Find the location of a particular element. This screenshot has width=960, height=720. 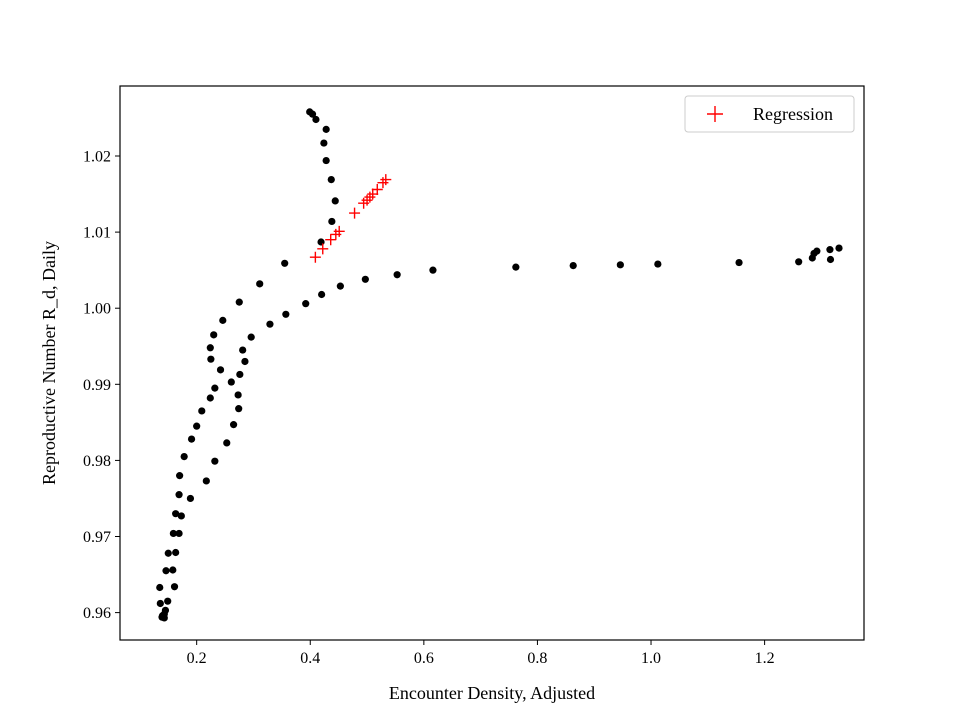

legend-box is located at coordinates (769, 114).